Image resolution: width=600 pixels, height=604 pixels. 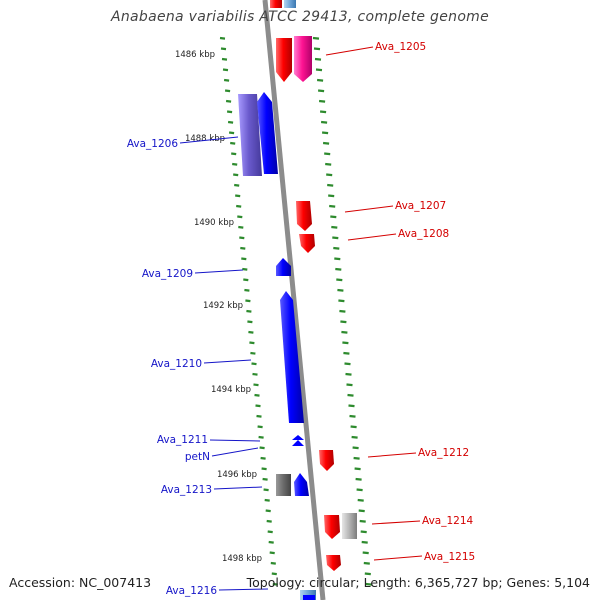 What do you see at coordinates (237, 475) in the screenshot?
I see `scale-label-1496: 1496 kbp` at bounding box center [237, 475].